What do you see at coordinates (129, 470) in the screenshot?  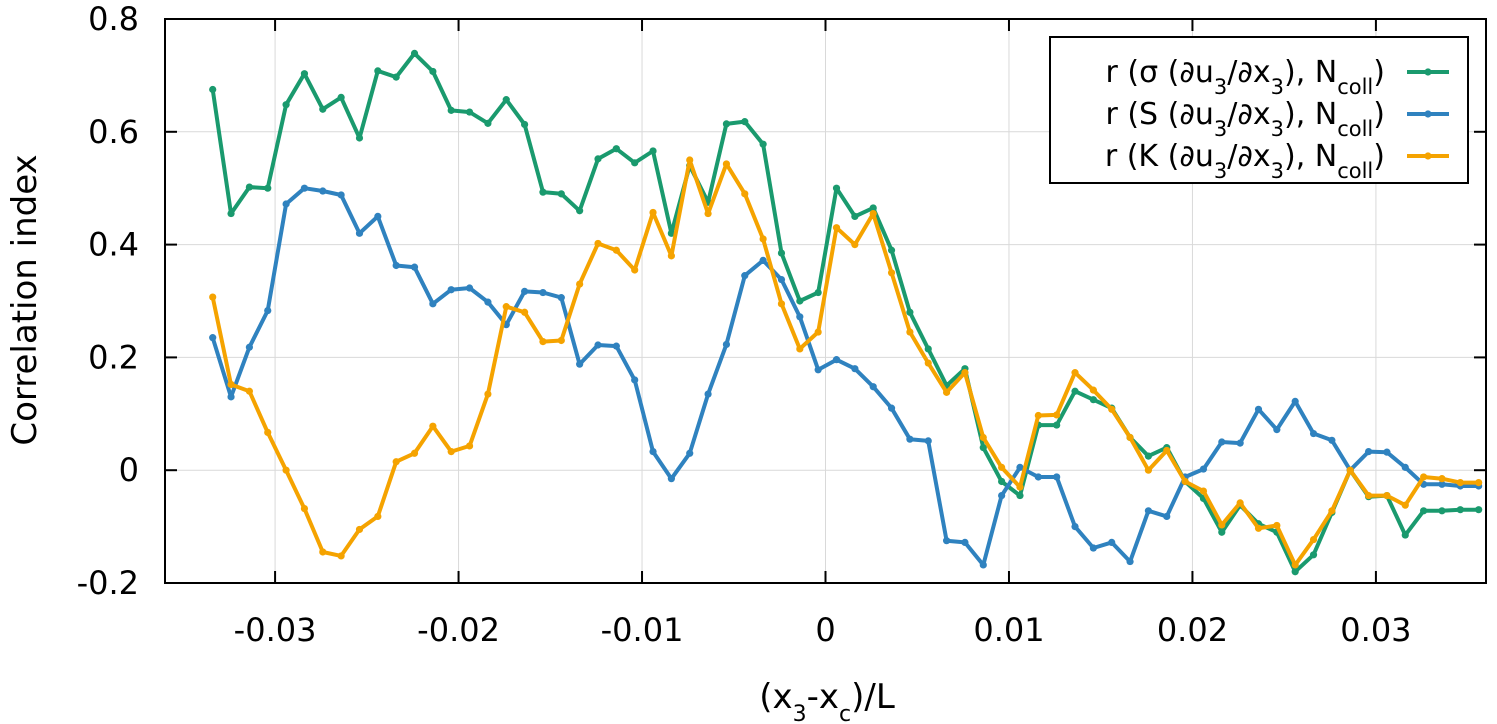 I see `y-tick-label: 0` at bounding box center [129, 470].